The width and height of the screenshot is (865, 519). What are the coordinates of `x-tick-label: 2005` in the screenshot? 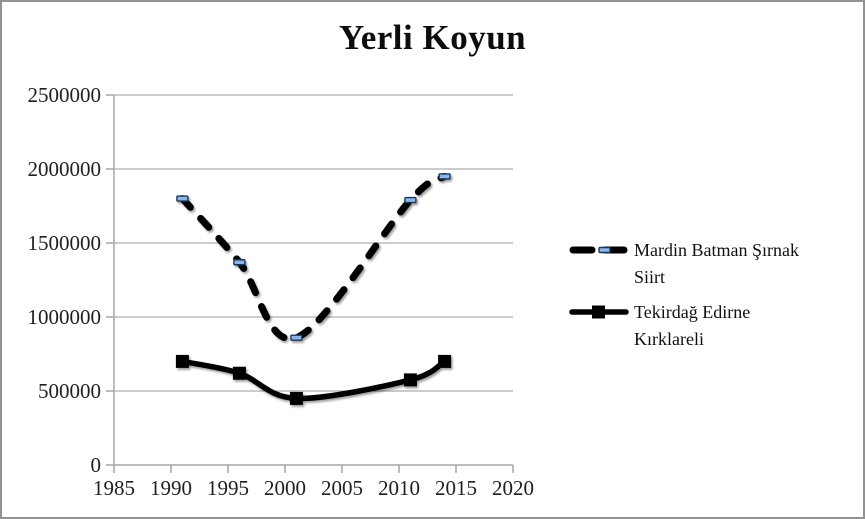 It's located at (342, 488).